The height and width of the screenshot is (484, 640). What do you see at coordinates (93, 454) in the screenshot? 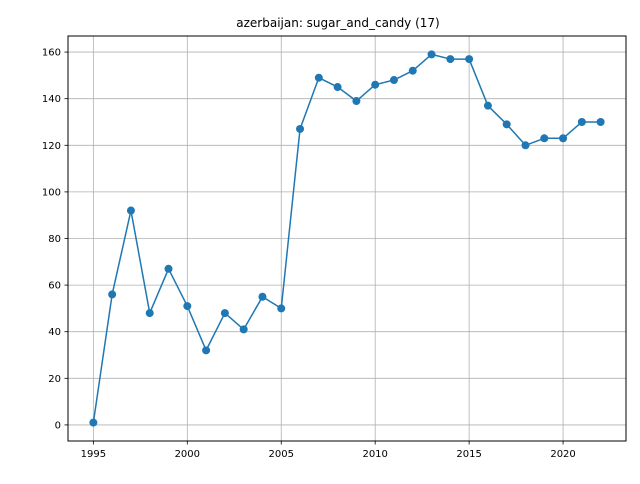
I see `x-tick-label: 1995` at bounding box center [93, 454].